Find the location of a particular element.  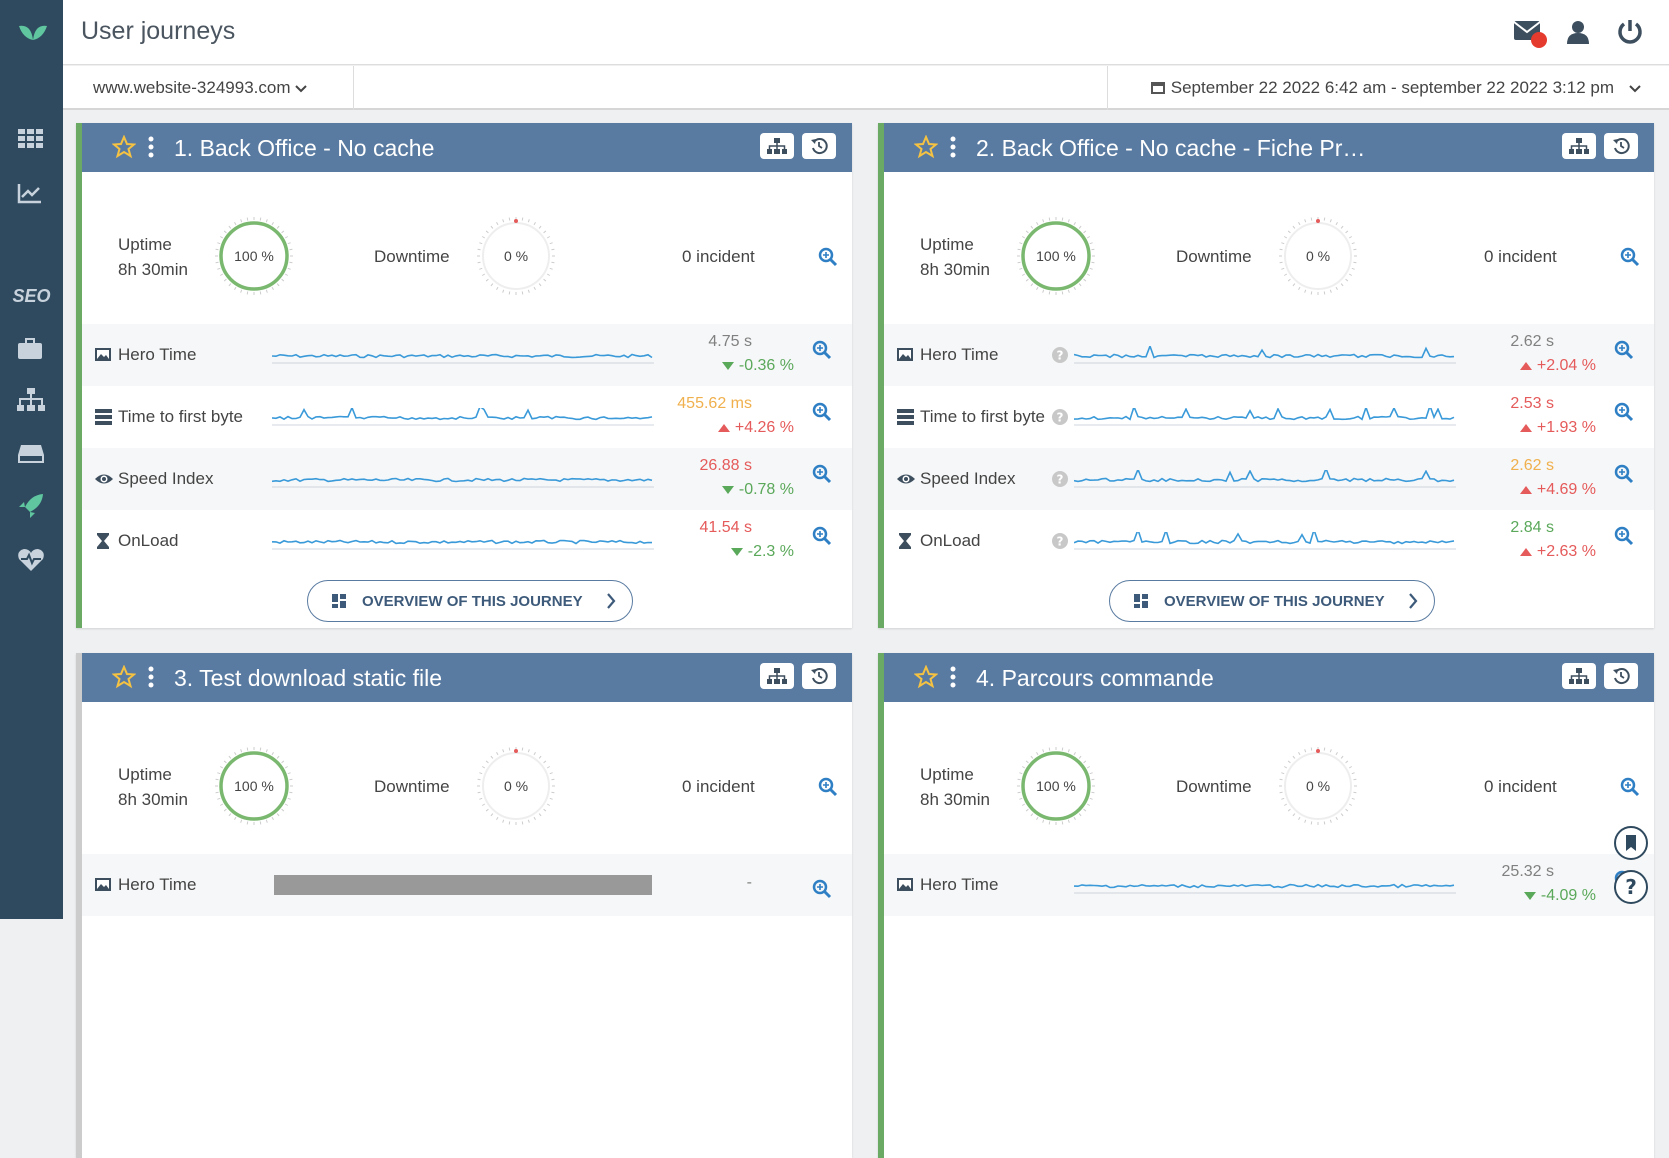

card-header: 1. Back Office - No cache is located at coordinates (467, 147).